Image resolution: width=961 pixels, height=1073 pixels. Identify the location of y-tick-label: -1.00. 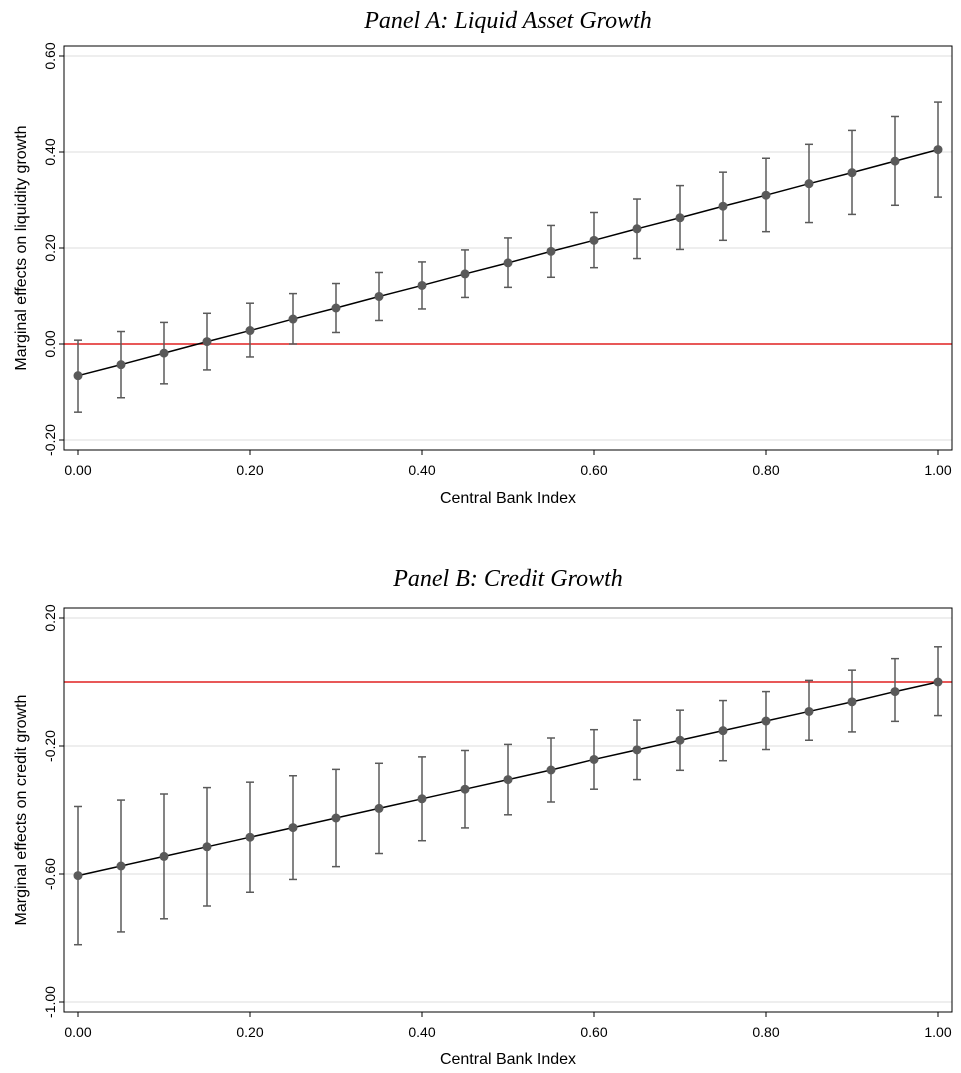
(50, 1002).